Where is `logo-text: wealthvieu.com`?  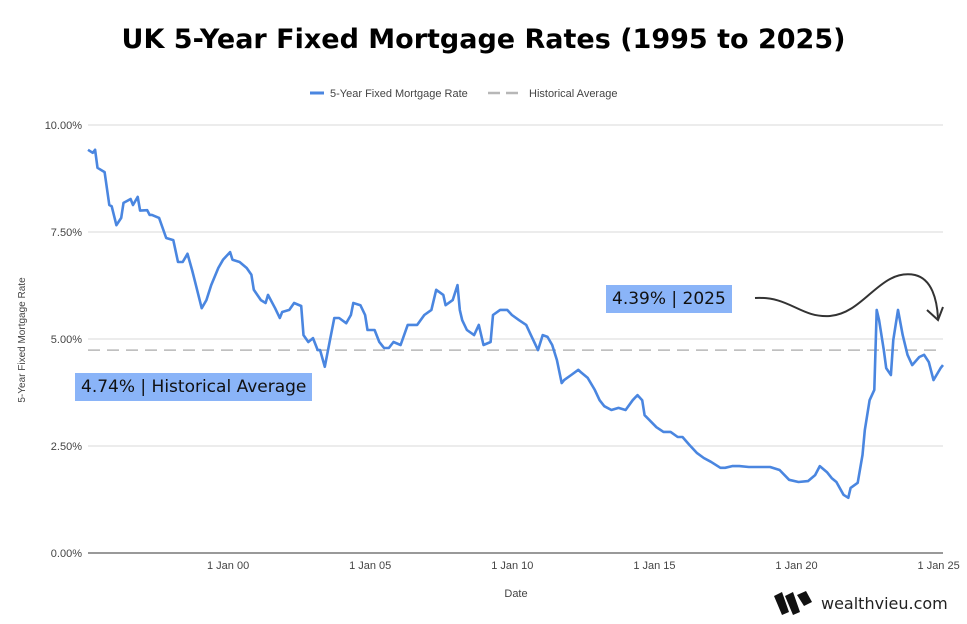 logo-text: wealthvieu.com is located at coordinates (884, 603).